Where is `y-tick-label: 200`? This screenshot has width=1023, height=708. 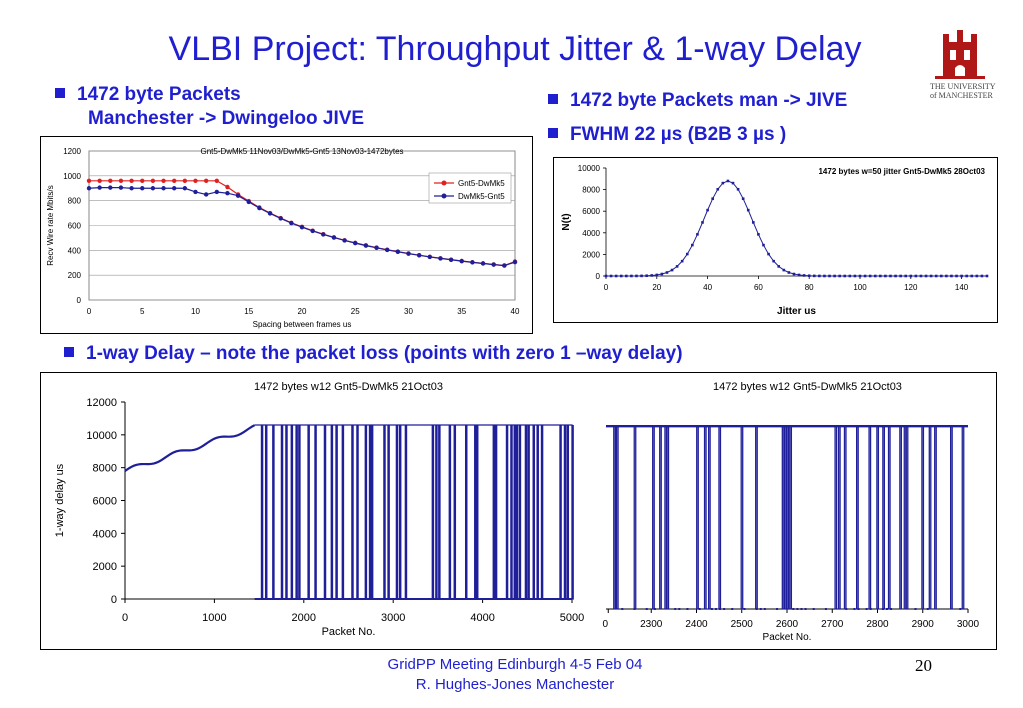
y-tick-label: 200 is located at coordinates (75, 275).